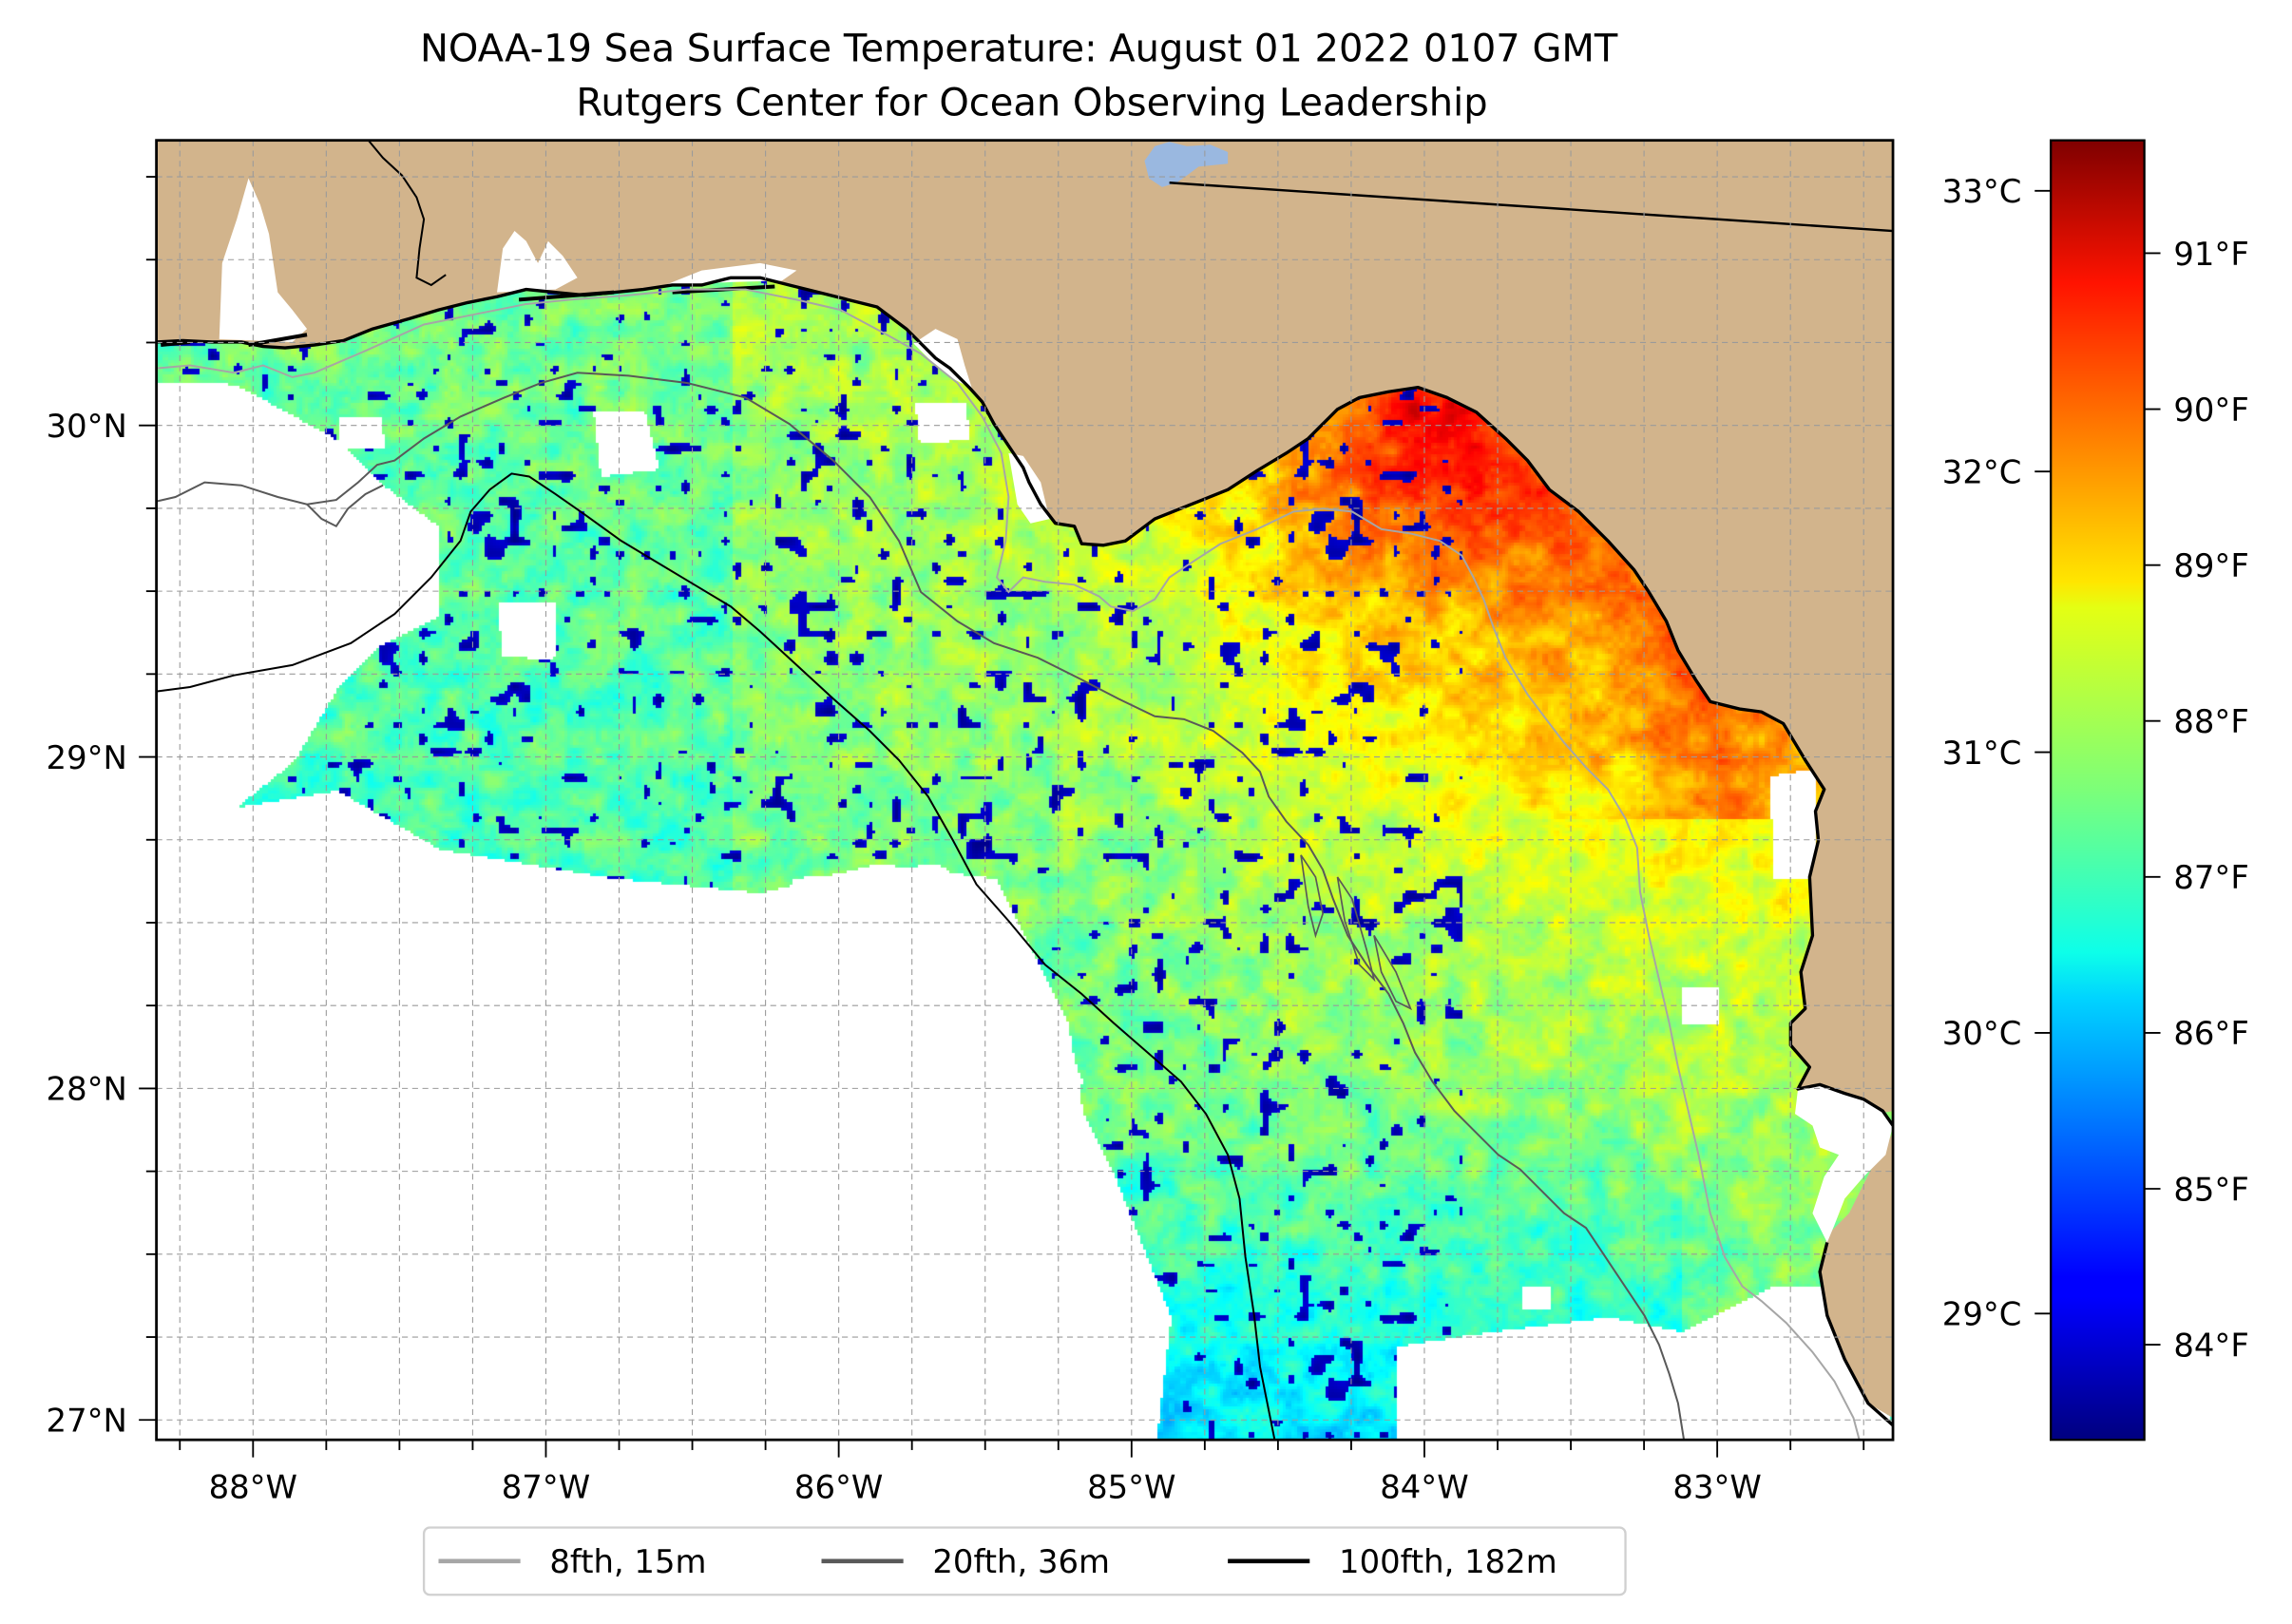 Image resolution: width=2292 pixels, height=1624 pixels. I want to click on barrier-islands, so click(468, 316).